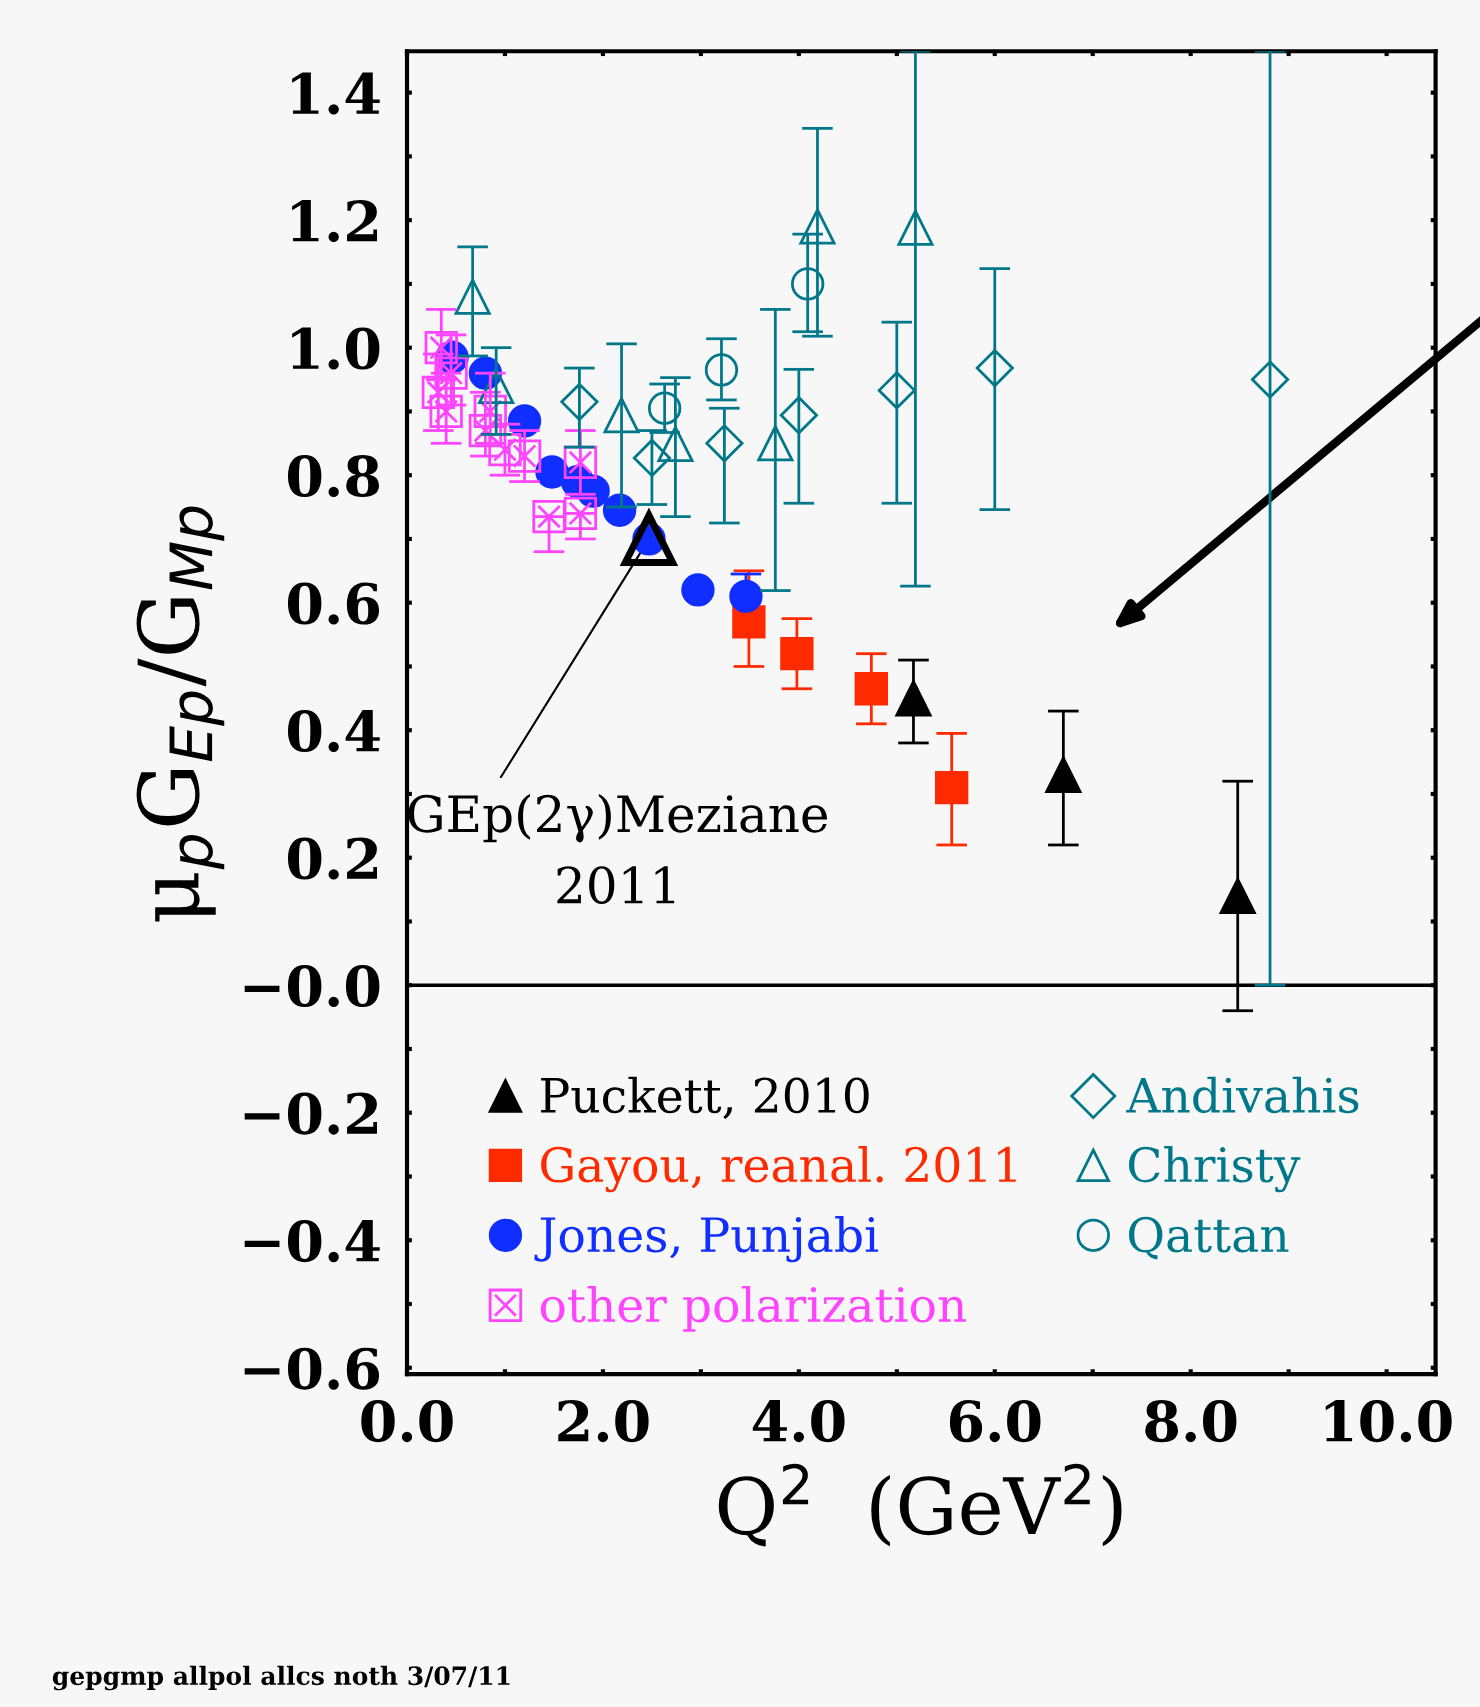 Image resolution: width=1480 pixels, height=1707 pixels. I want to click on legend-label: Christy, so click(1214, 1169).